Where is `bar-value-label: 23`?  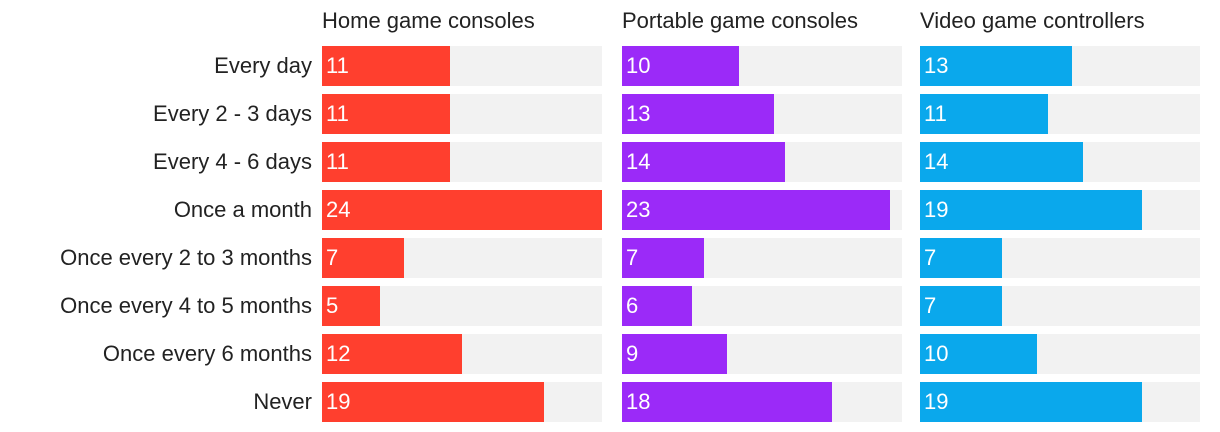 bar-value-label: 23 is located at coordinates (638, 209).